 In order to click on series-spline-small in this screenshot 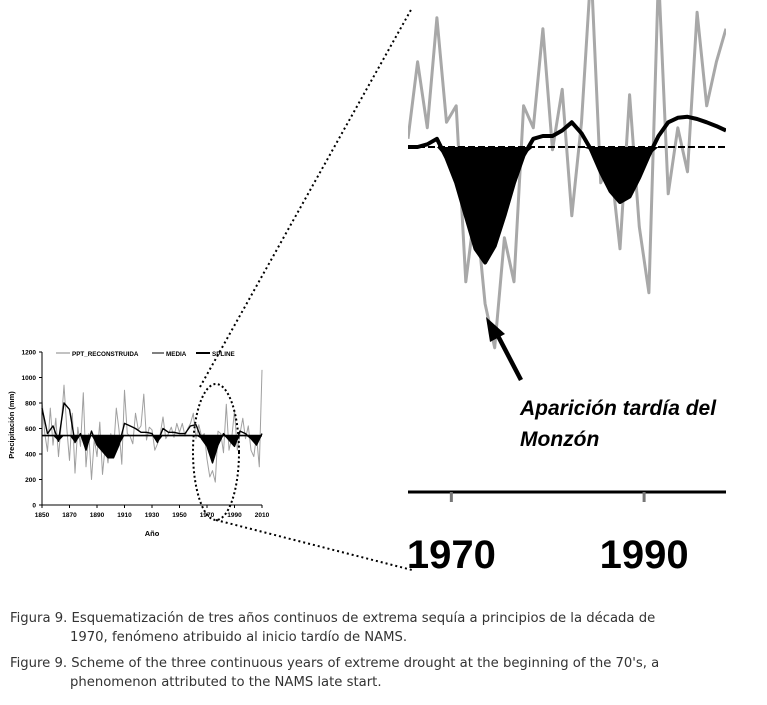, I will do `click(152, 433)`.